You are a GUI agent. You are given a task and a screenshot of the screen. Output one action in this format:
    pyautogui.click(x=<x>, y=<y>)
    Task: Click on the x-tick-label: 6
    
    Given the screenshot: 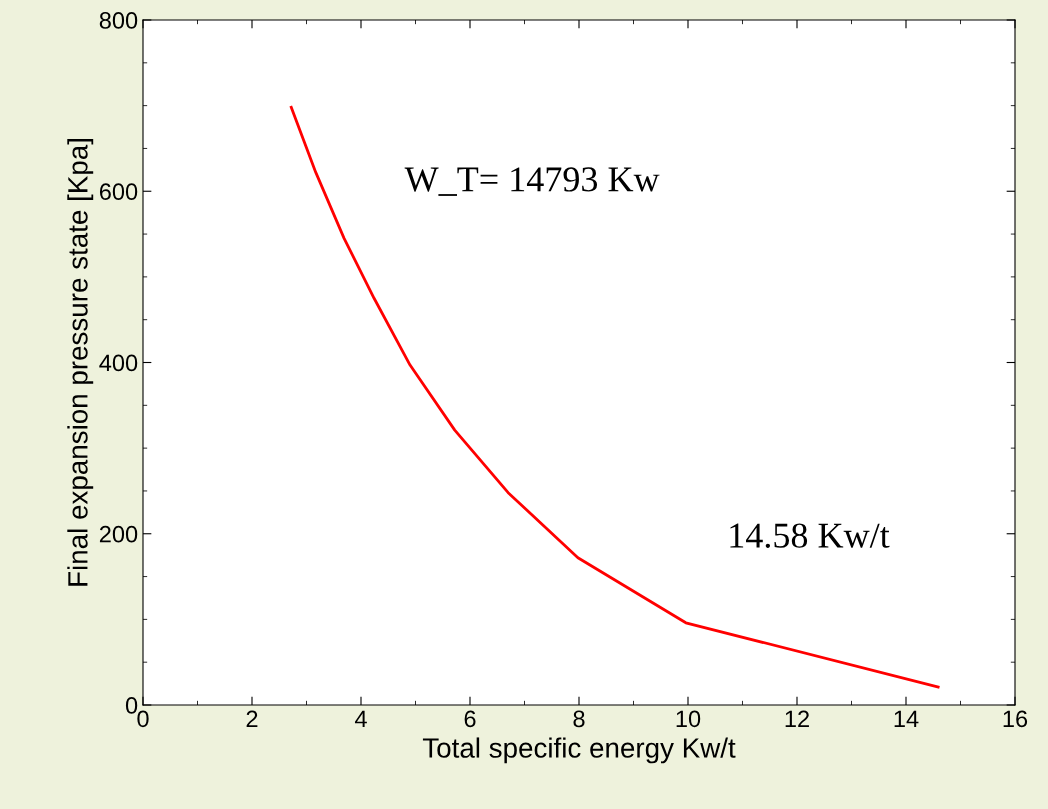 What is the action you would take?
    pyautogui.click(x=470, y=719)
    